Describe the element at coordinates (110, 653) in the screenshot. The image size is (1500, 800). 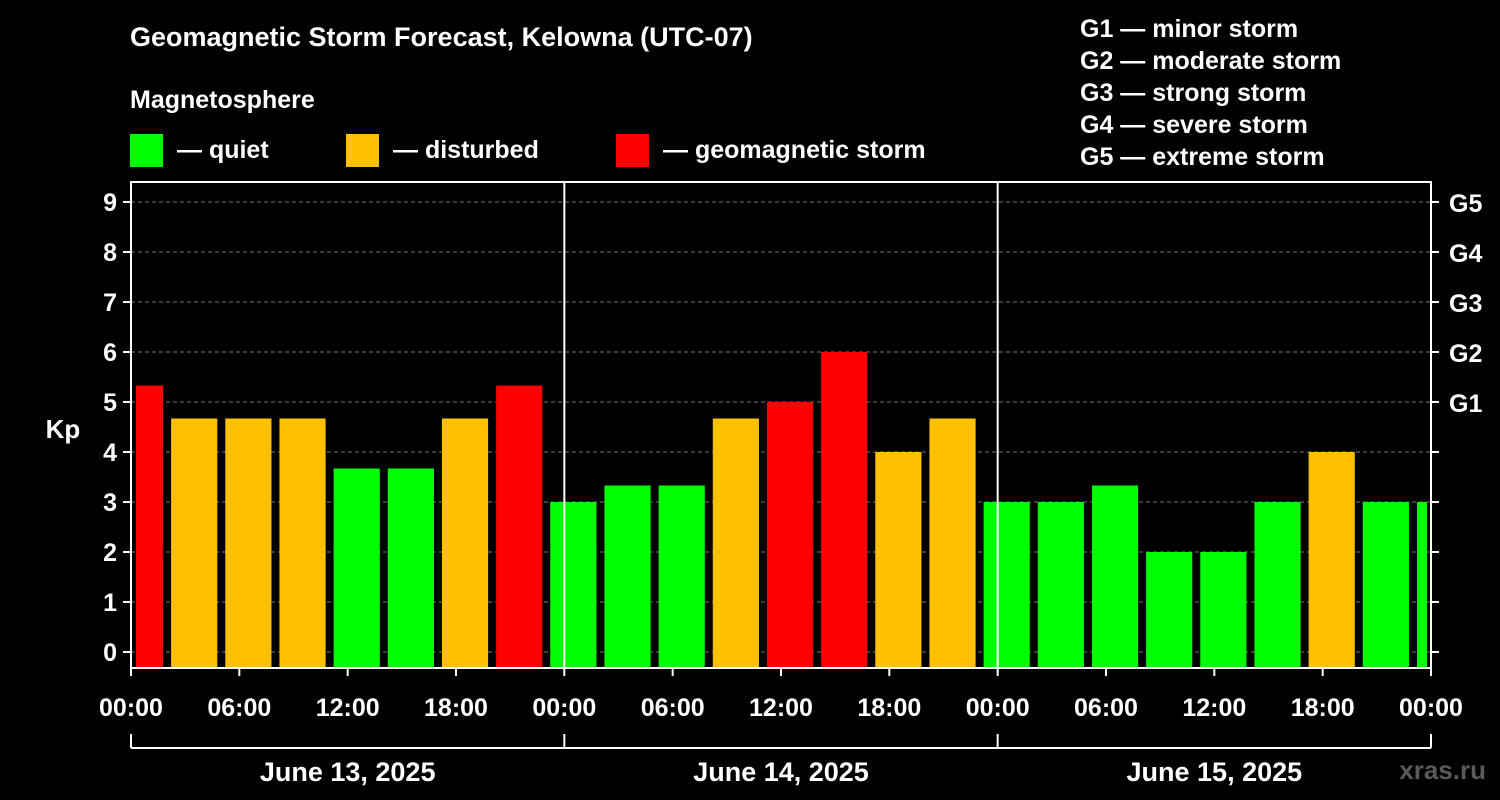
I see `y-tick-label: 0` at that location.